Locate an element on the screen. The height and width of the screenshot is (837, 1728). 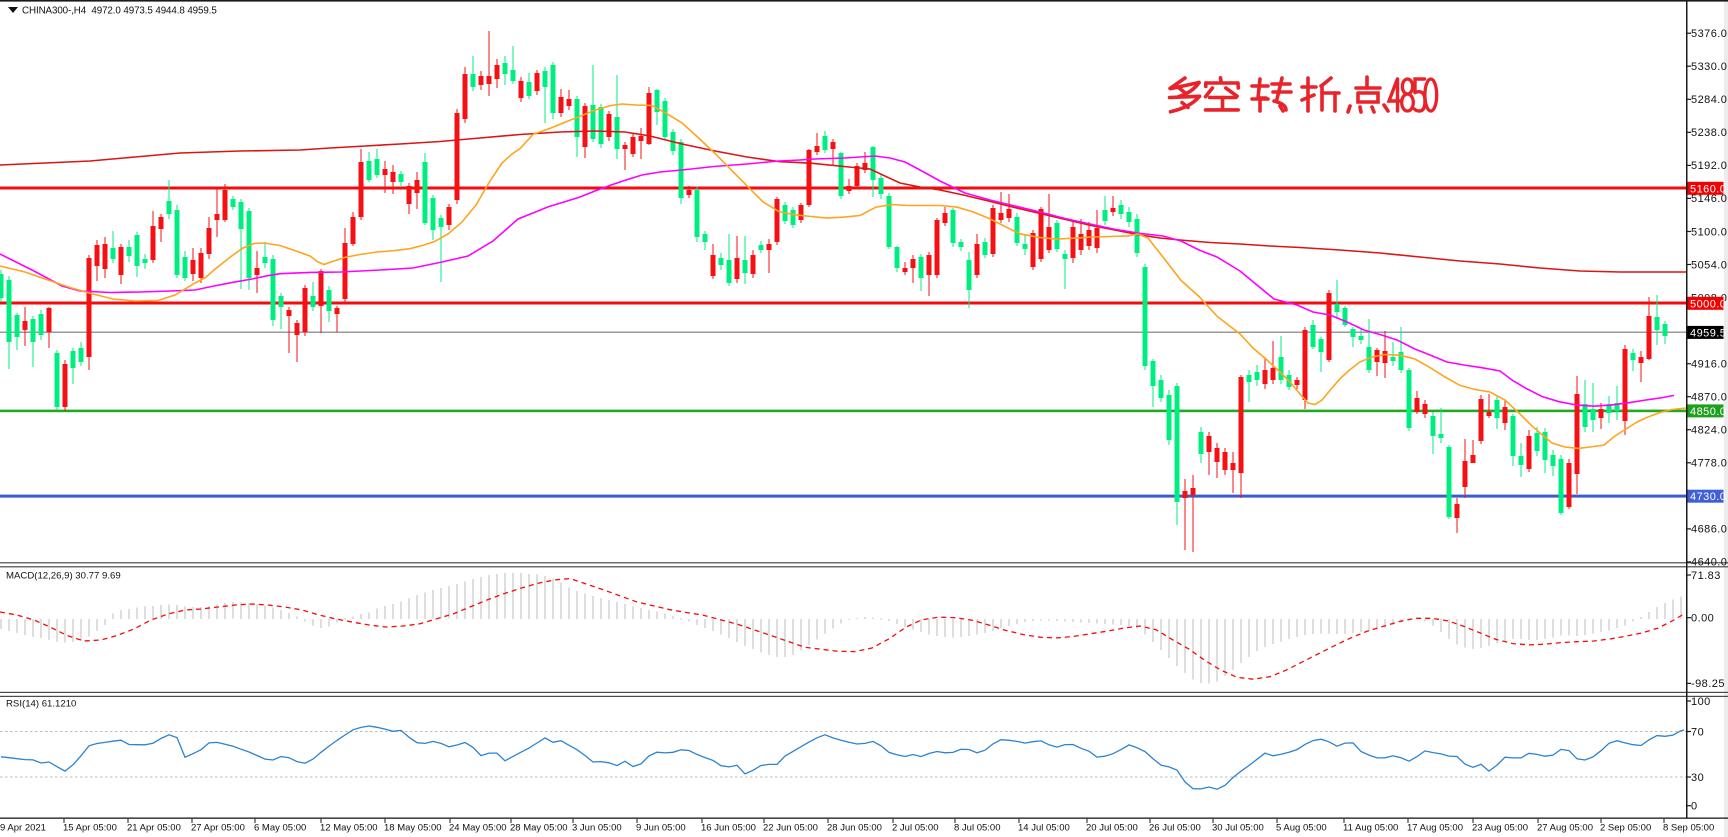
svg-text: 23 Aug 05:00 is located at coordinates (1500, 828).